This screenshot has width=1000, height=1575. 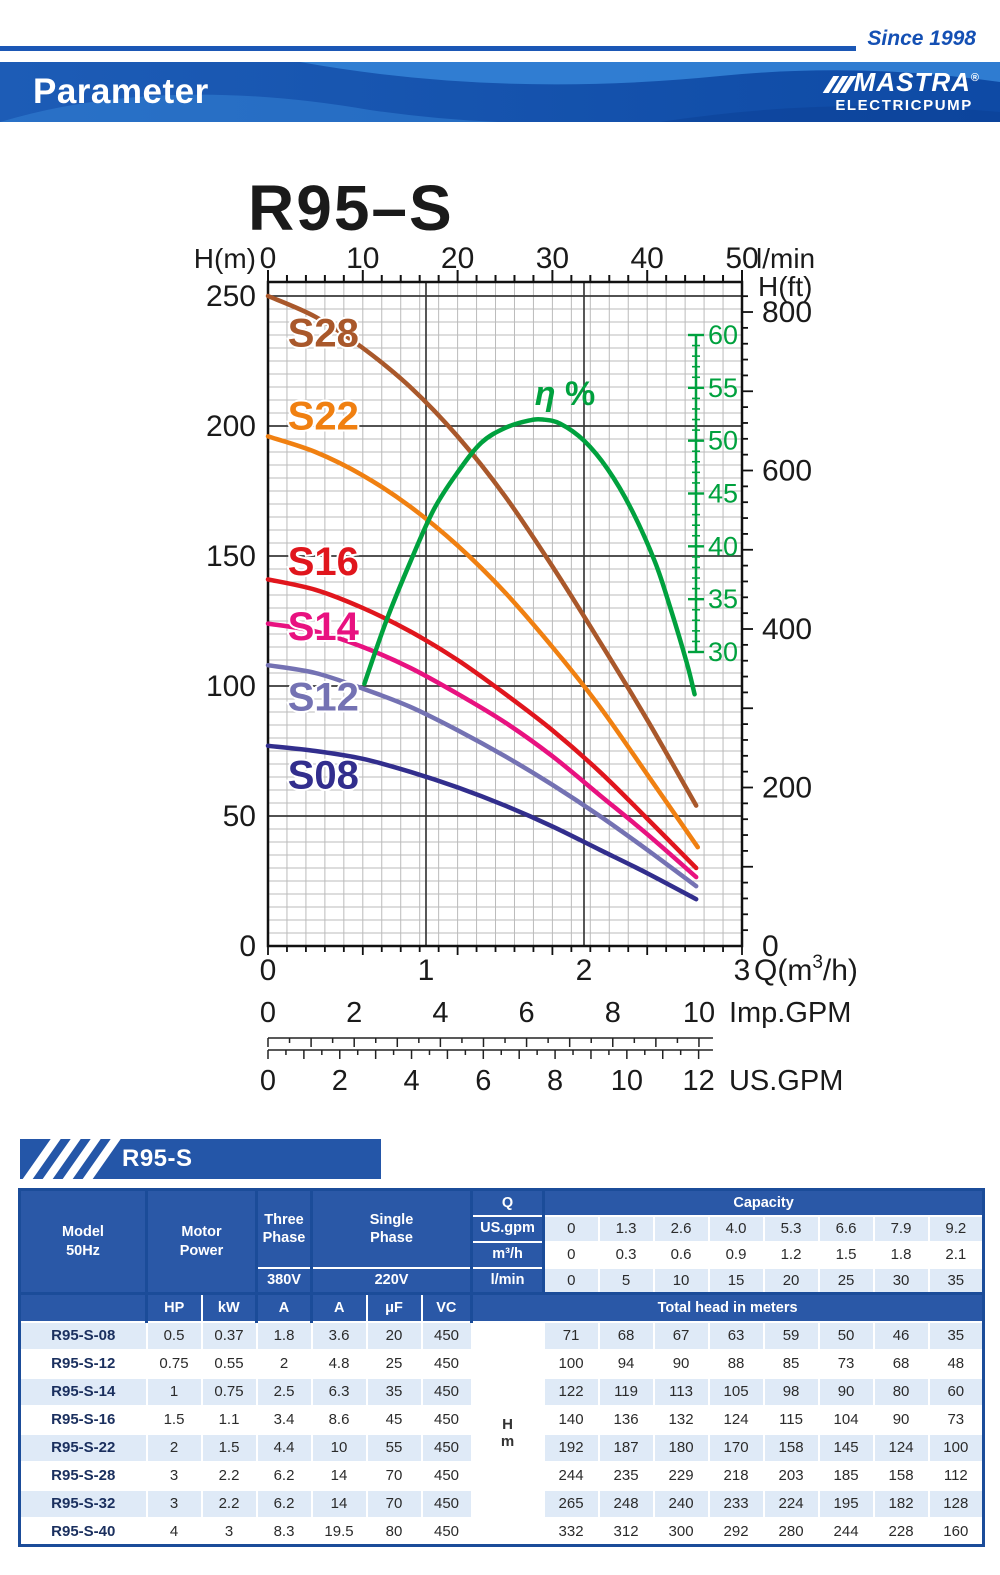 I want to click on head-value-cell: 224, so click(x=791, y=1503).